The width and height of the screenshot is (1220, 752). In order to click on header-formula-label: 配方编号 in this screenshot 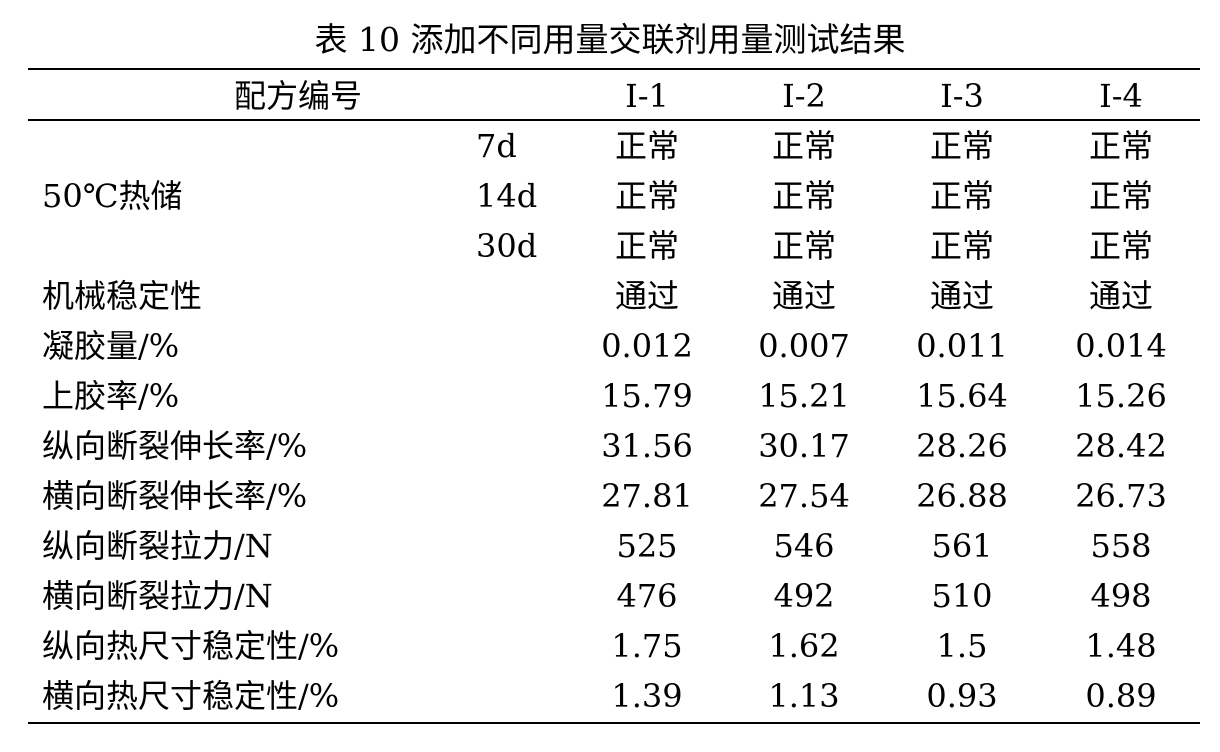, I will do `click(297, 96)`.